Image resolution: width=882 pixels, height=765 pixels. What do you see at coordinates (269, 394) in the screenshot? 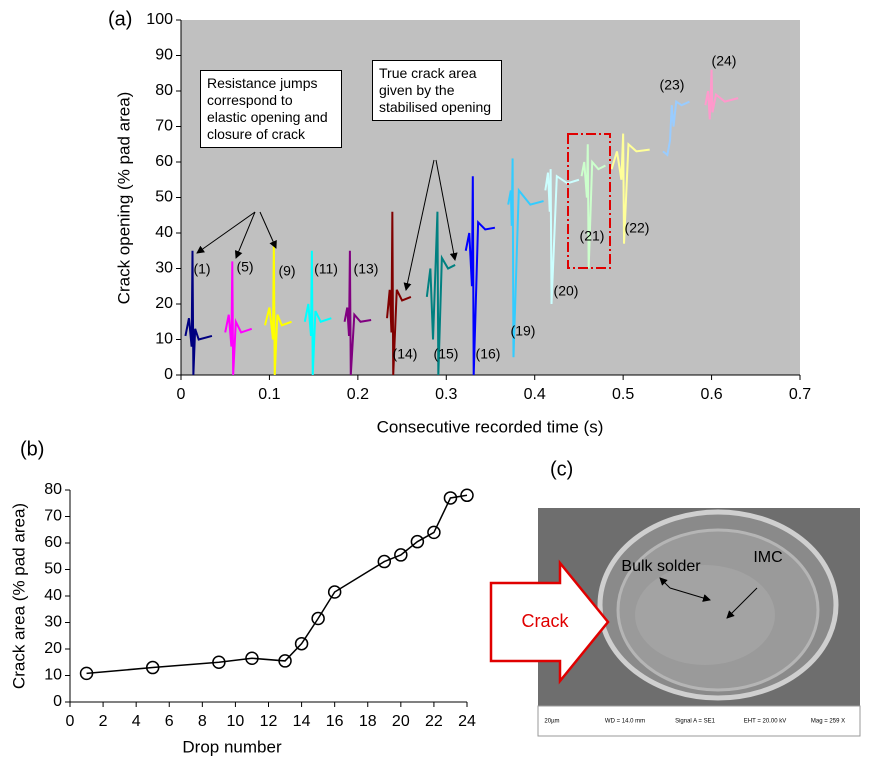
I see `x-tick-label: 0.1` at bounding box center [269, 394].